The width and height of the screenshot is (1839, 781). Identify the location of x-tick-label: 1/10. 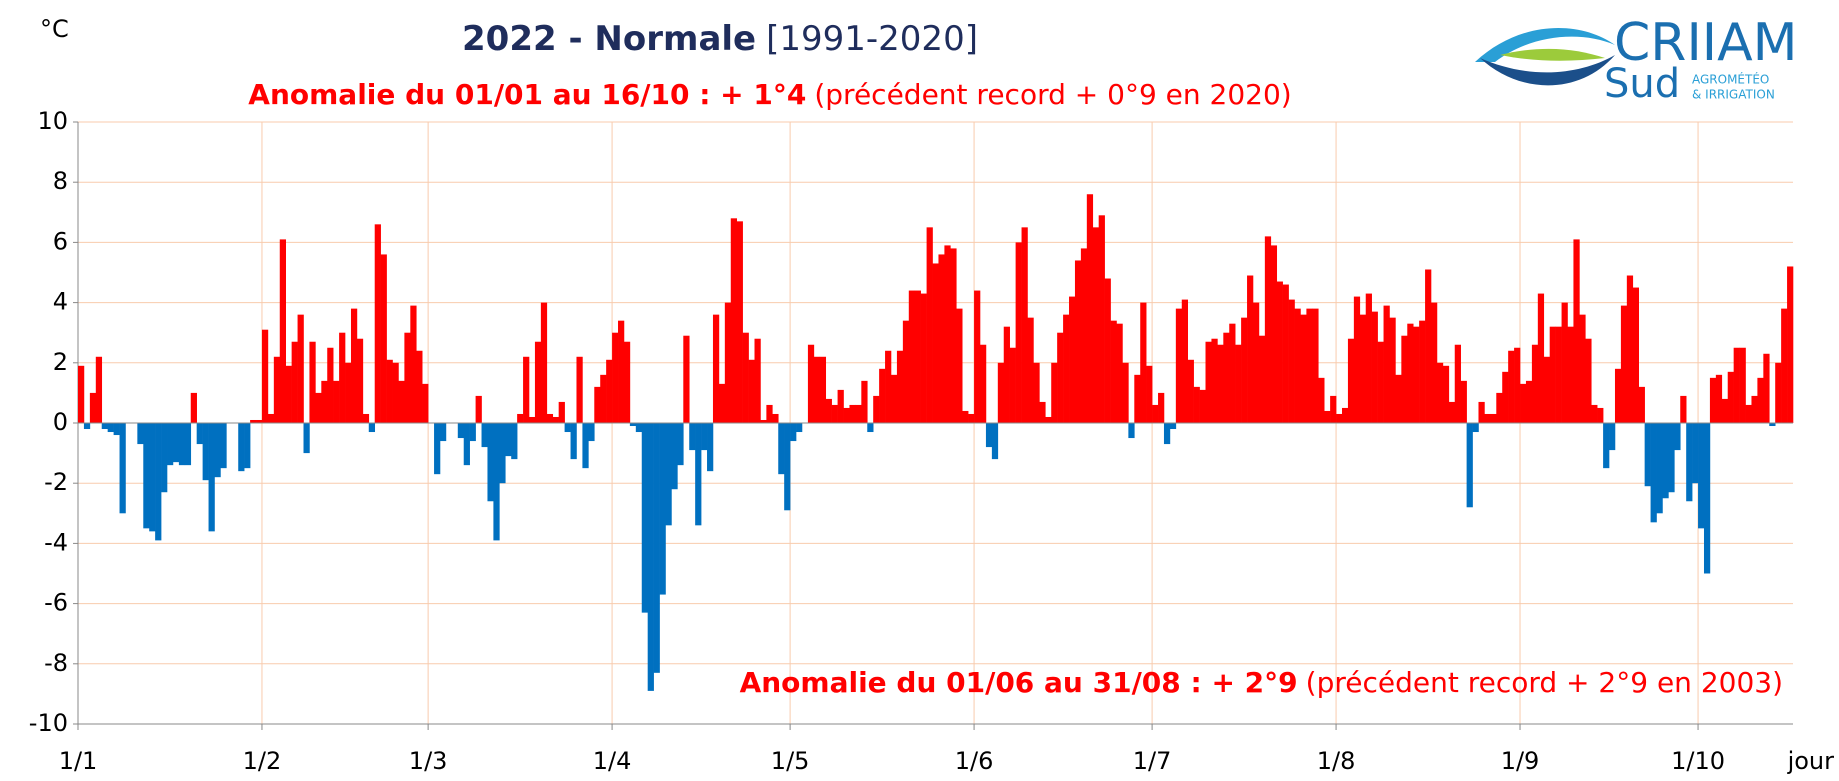
(1698, 761).